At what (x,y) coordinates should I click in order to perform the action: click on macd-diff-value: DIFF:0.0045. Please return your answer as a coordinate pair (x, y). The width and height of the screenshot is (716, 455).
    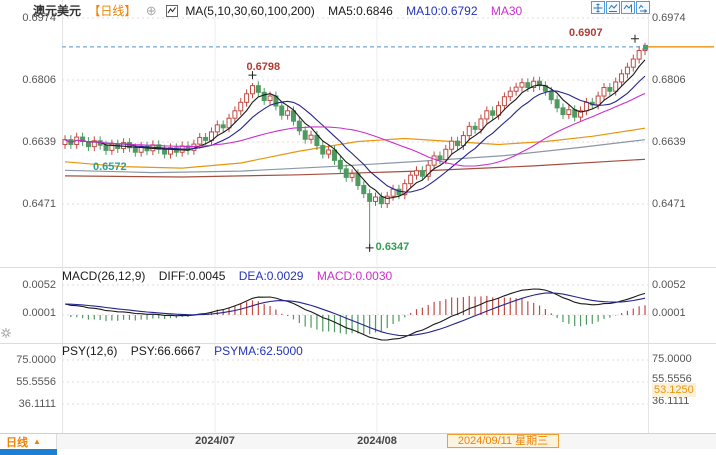
    Looking at the image, I should click on (192, 276).